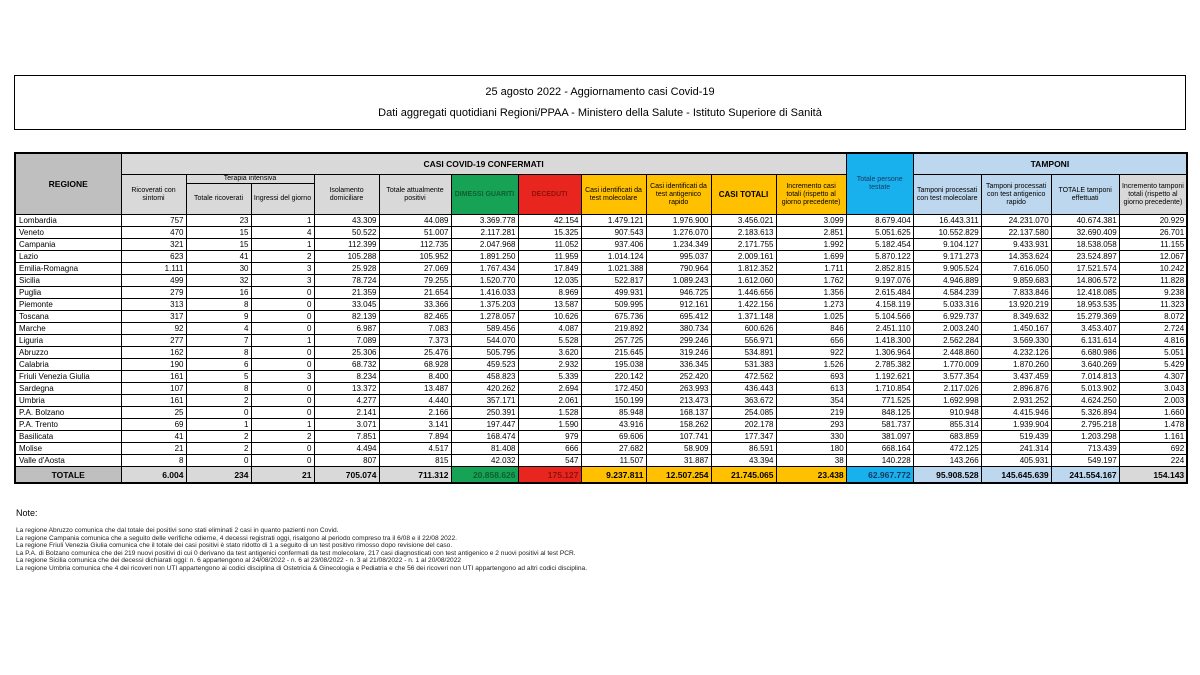 The image size is (1200, 675). I want to click on cell-value: 2.785.382, so click(879, 364).